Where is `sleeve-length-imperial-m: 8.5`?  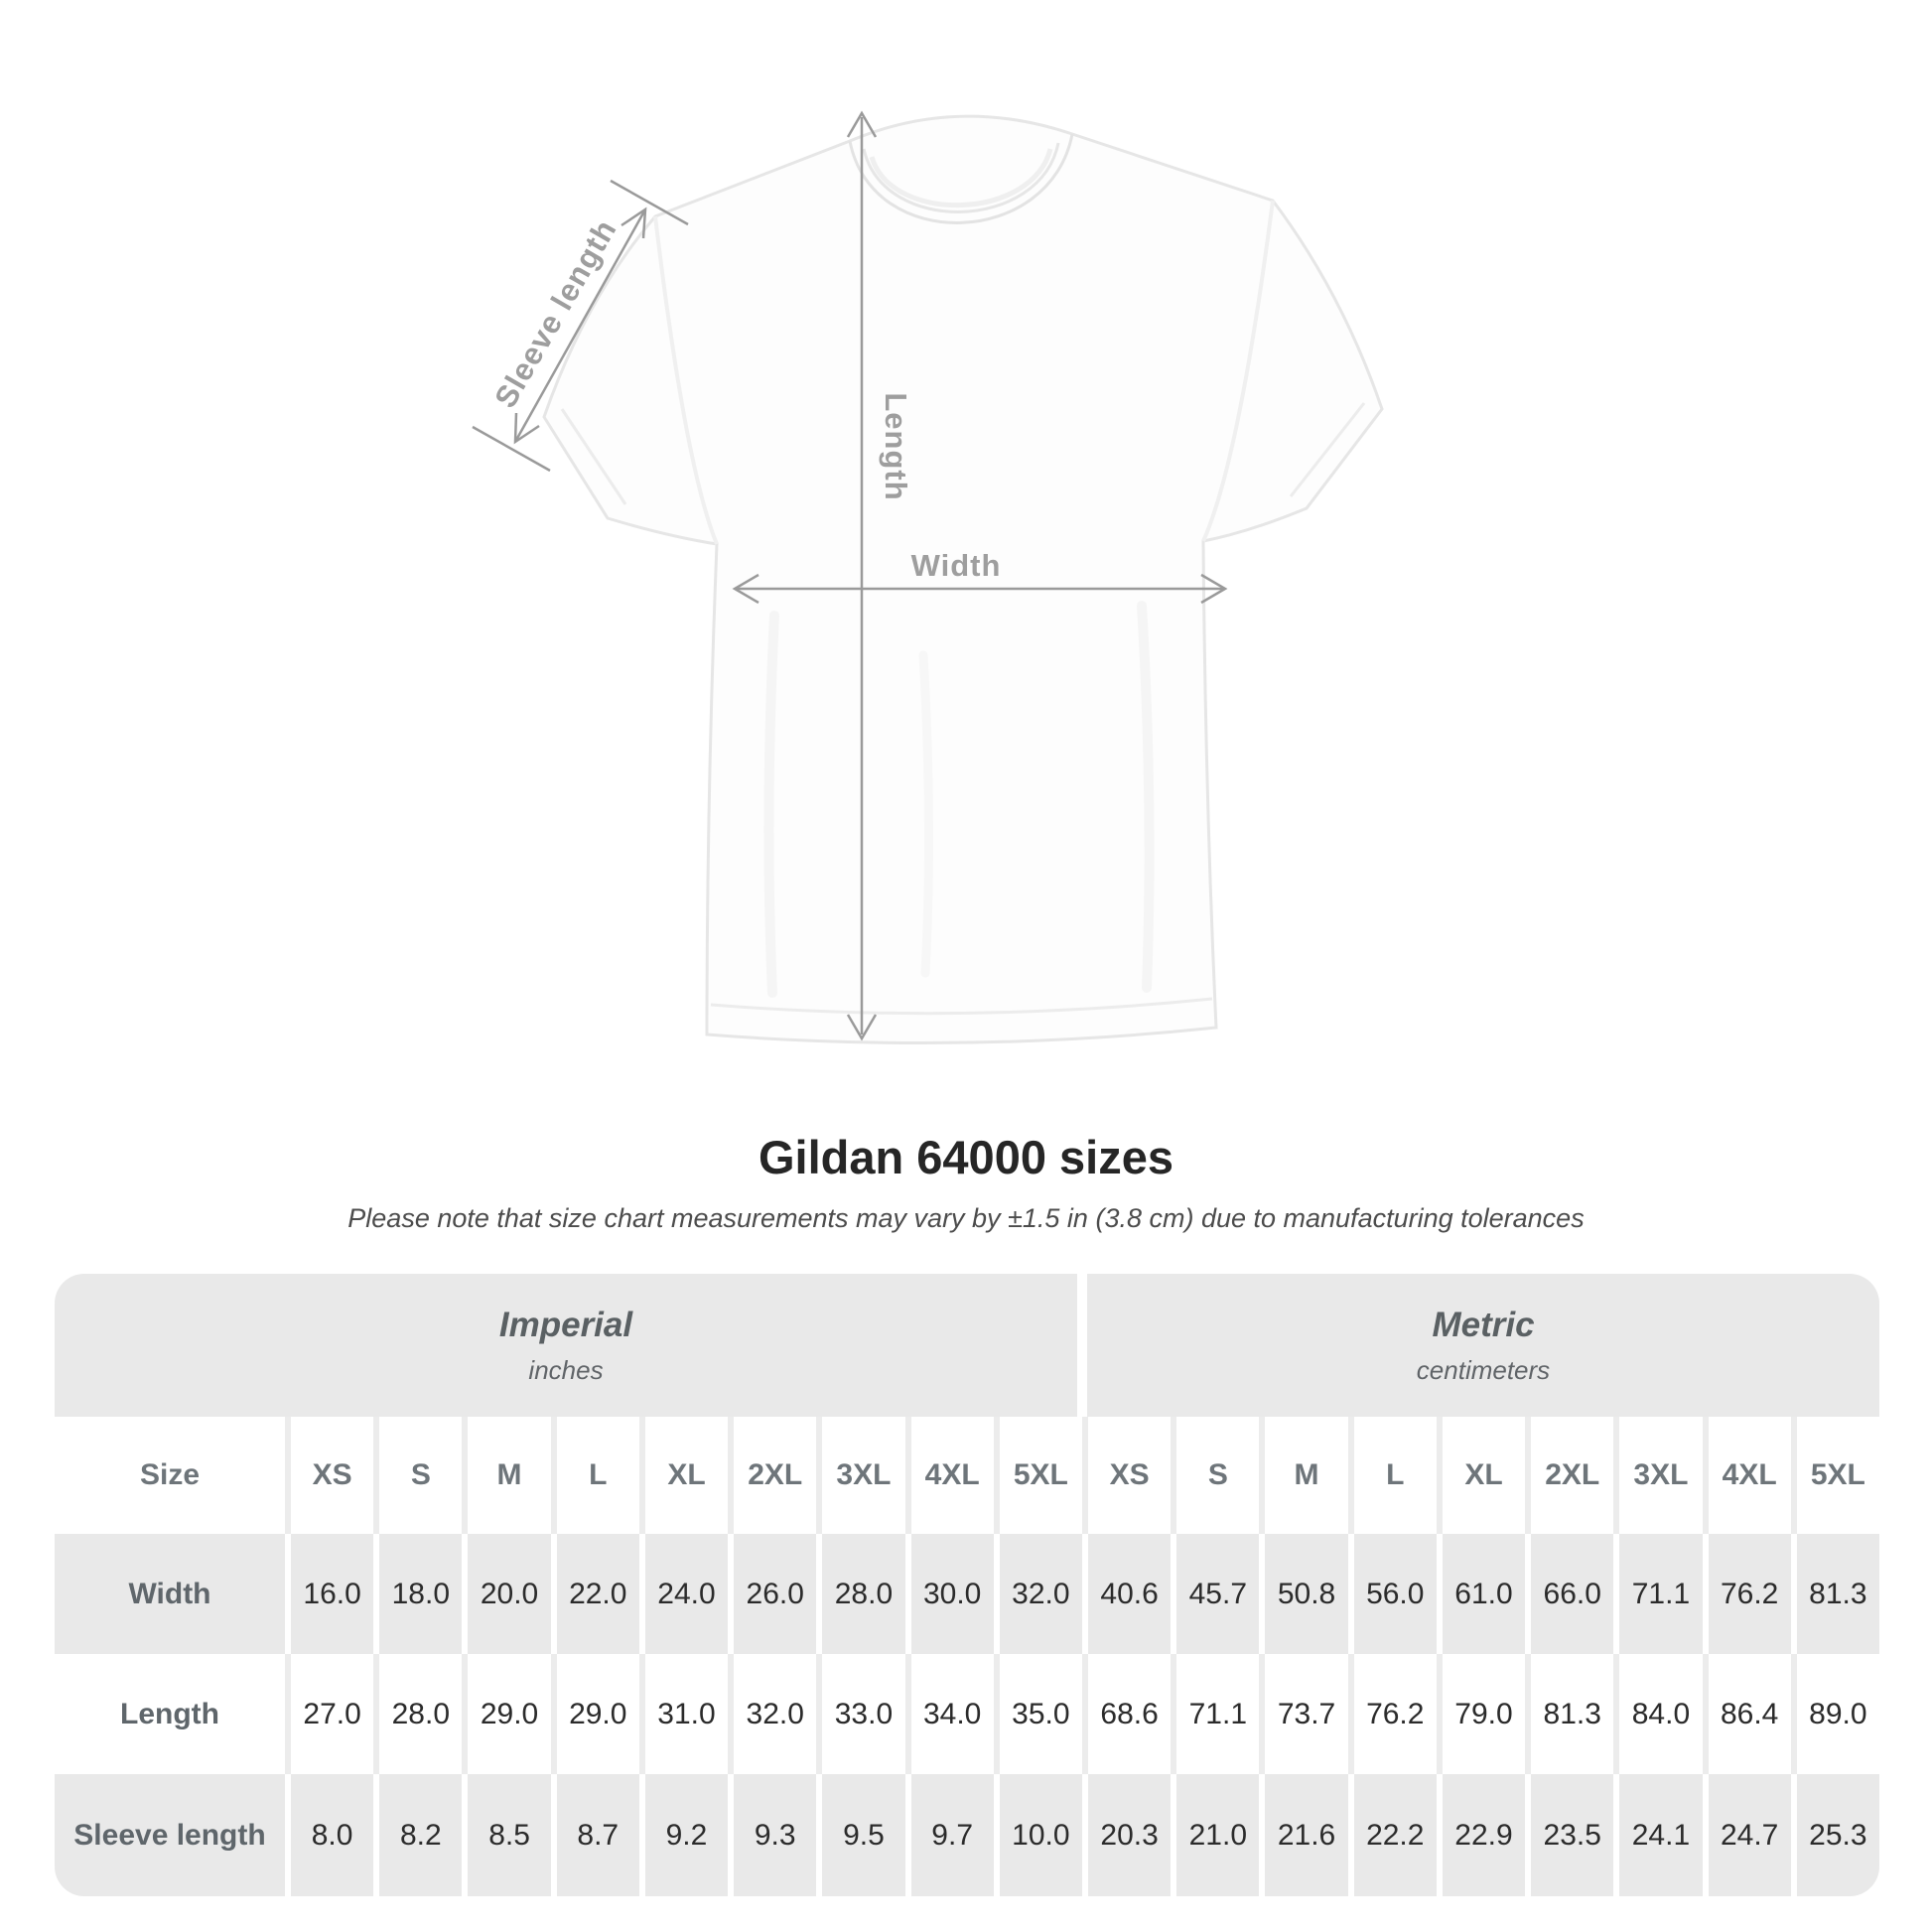
sleeve-length-imperial-m: 8.5 is located at coordinates (506, 1835).